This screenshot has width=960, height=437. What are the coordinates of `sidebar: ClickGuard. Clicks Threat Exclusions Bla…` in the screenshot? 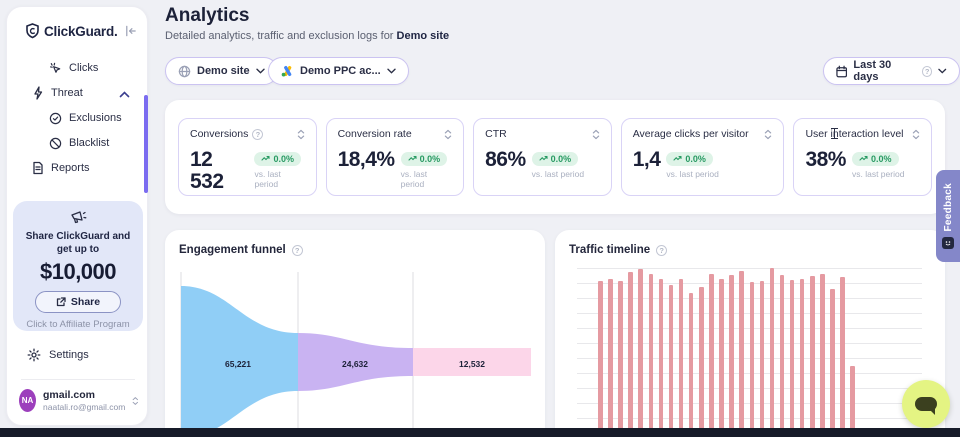 It's located at (77, 216).